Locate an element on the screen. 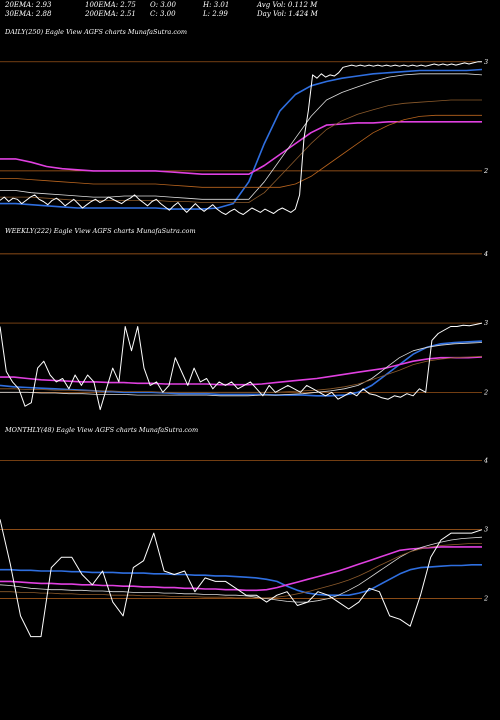 The height and width of the screenshot is (720, 500). daily-series-ema-magenta is located at coordinates (241, 148).